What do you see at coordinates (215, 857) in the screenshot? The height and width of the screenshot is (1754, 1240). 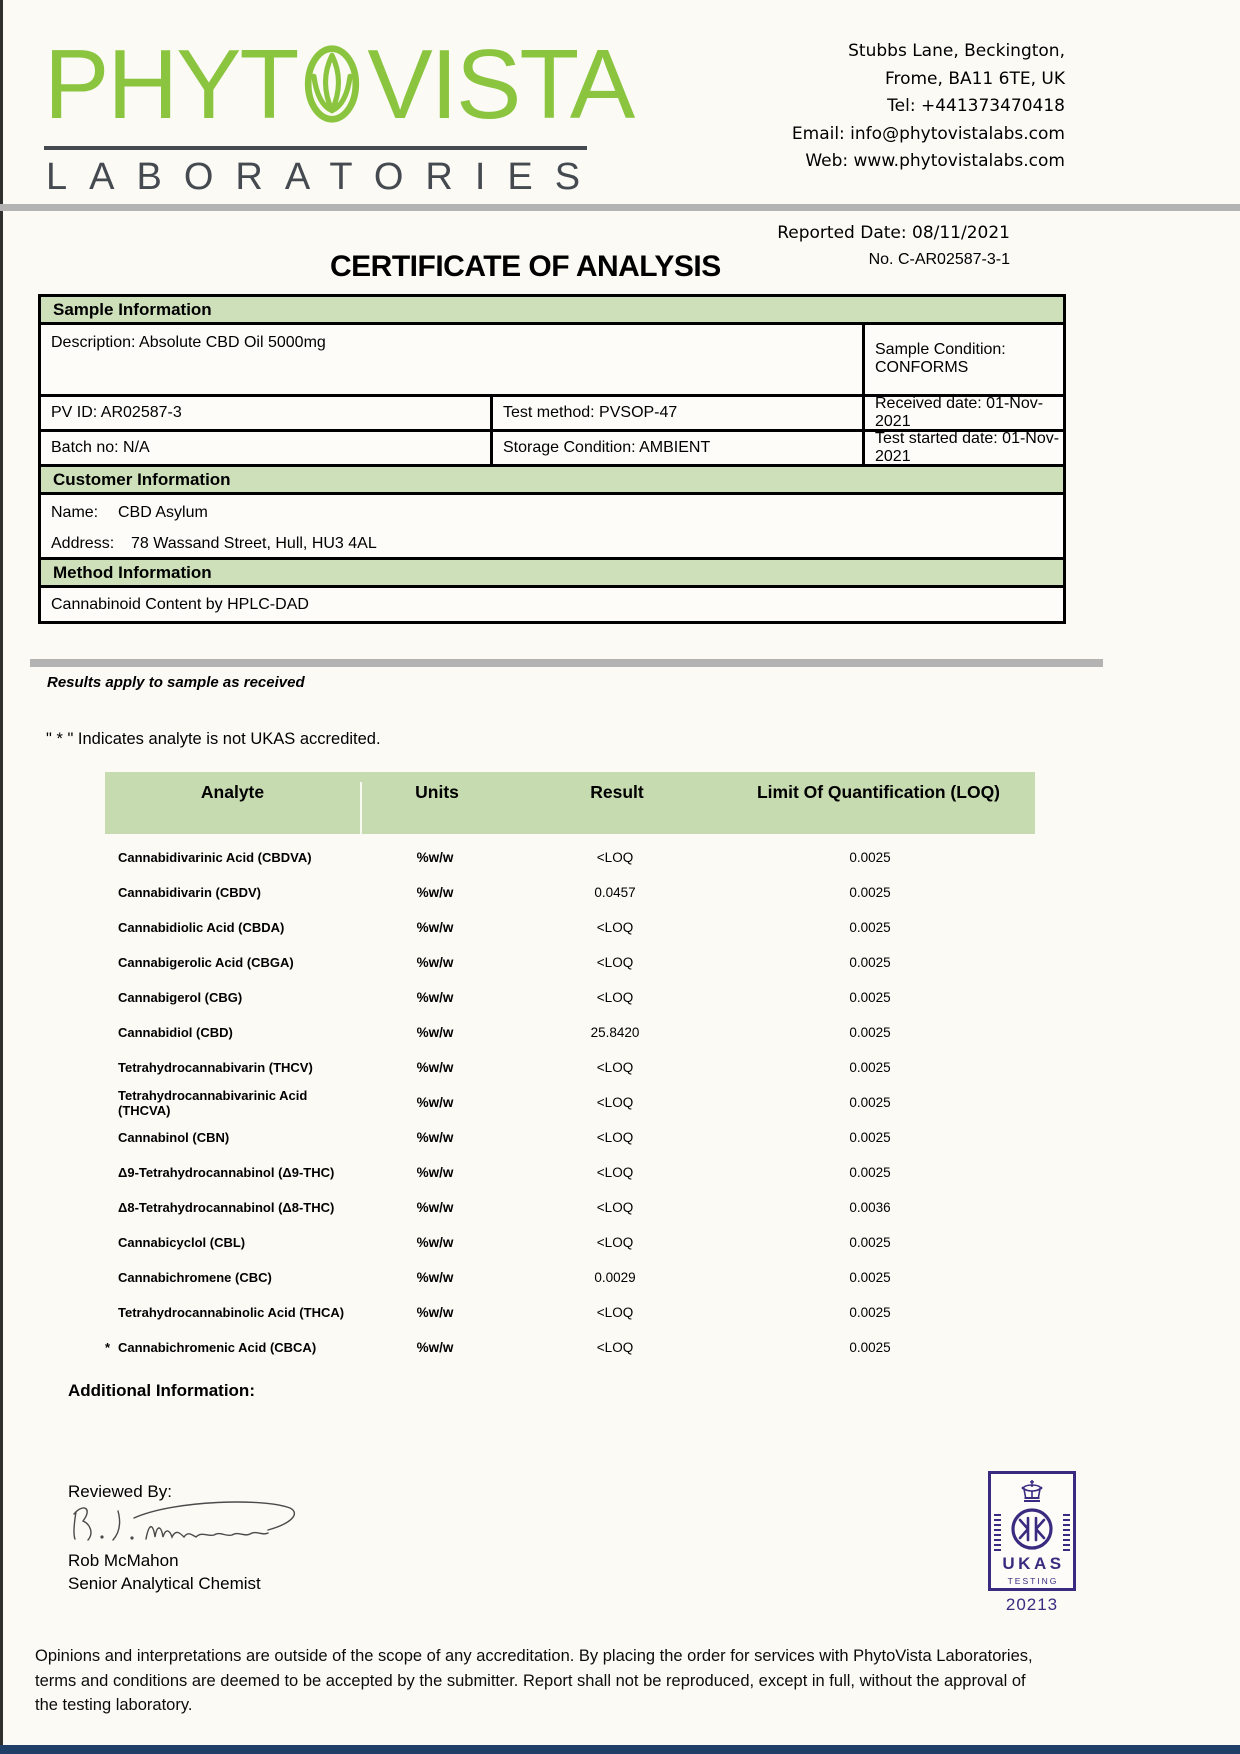 I see `analyte-name: Cannabidivarinic Acid (CBDVA)` at bounding box center [215, 857].